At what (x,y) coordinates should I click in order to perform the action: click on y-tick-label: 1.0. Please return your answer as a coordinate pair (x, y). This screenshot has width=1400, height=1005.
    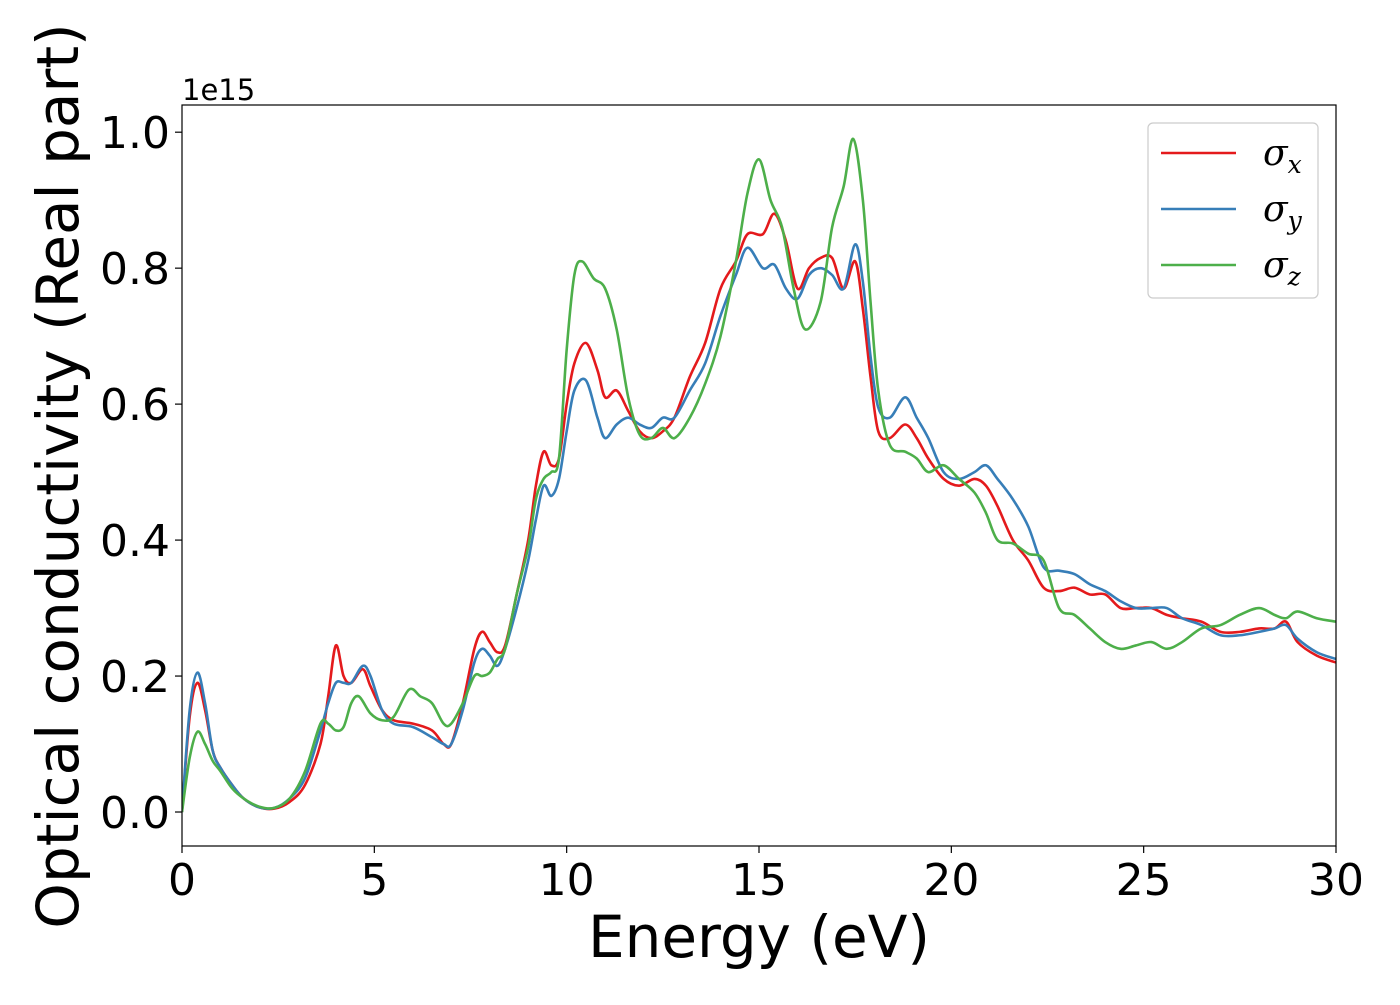
    Looking at the image, I should click on (135, 133).